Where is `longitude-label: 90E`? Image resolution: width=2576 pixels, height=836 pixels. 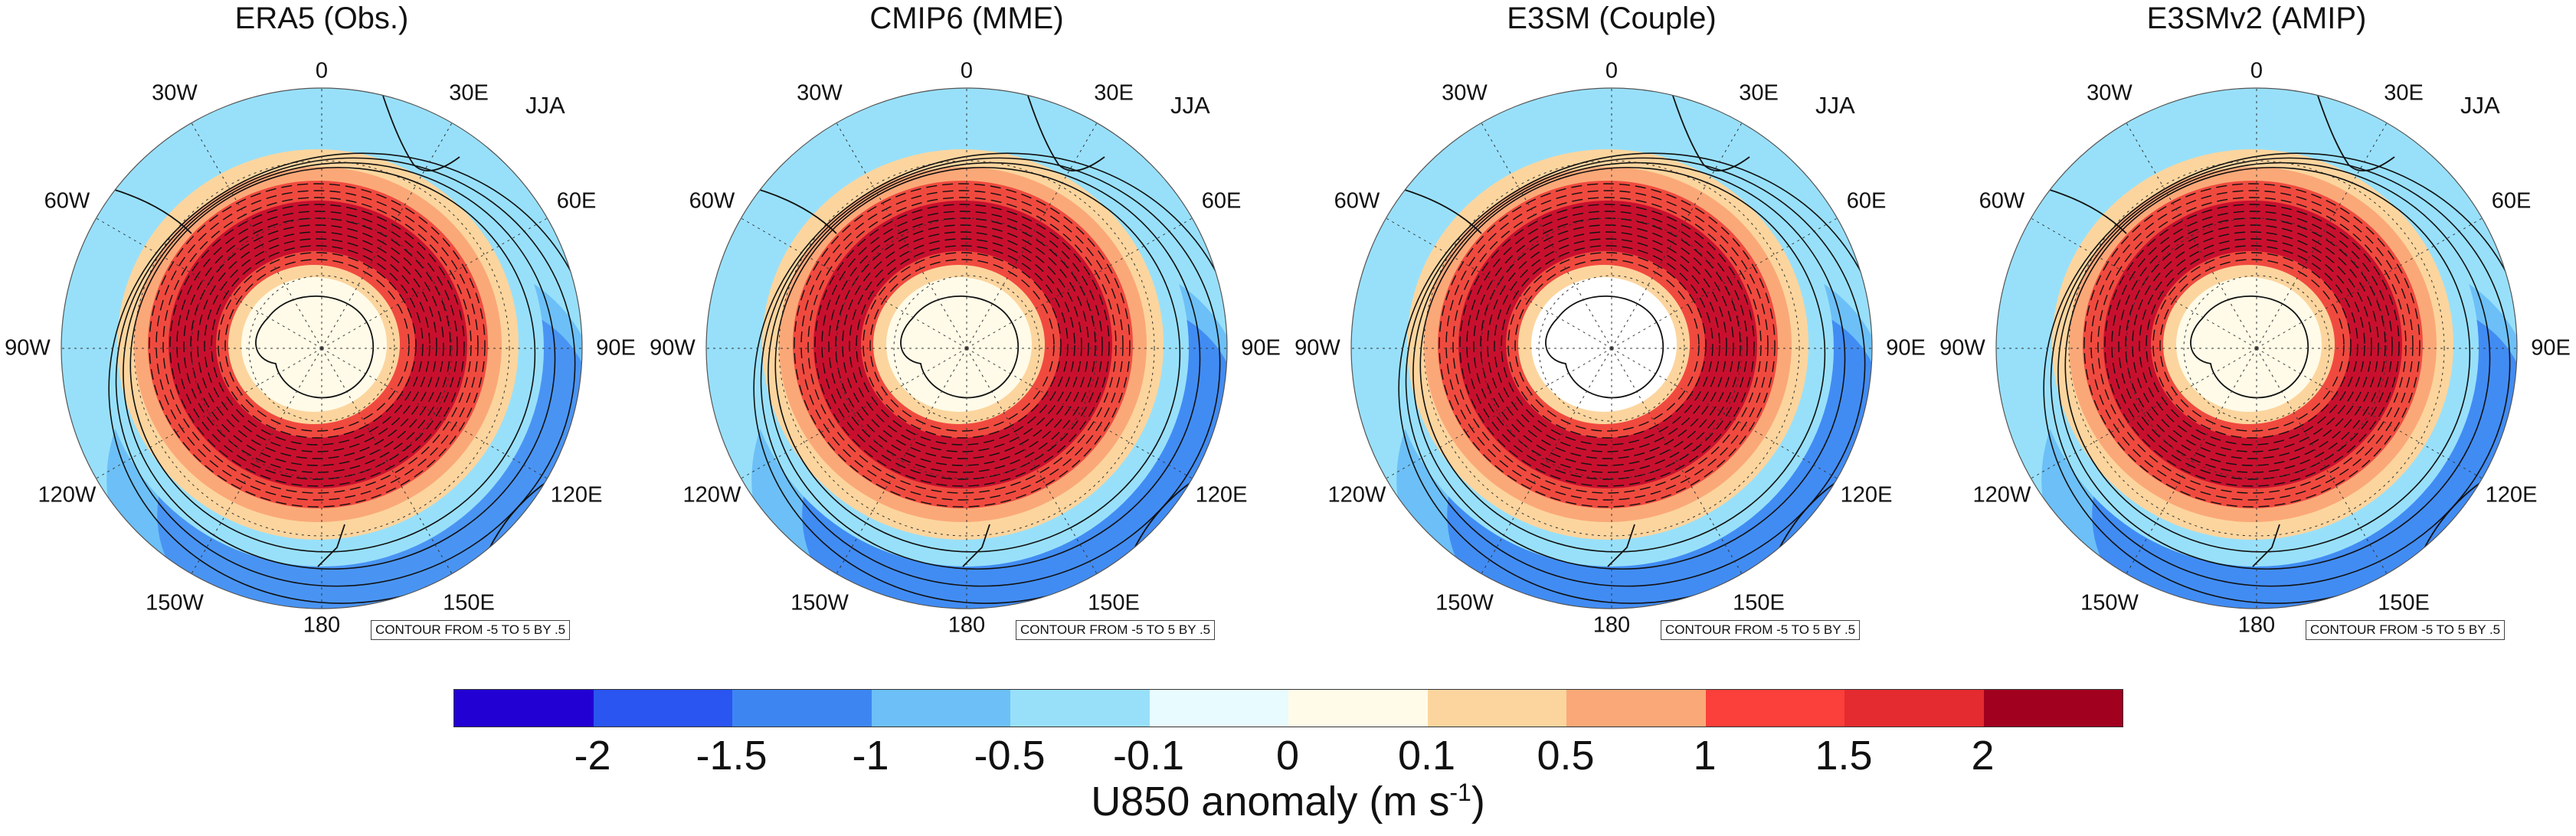
longitude-label: 90E is located at coordinates (1261, 348).